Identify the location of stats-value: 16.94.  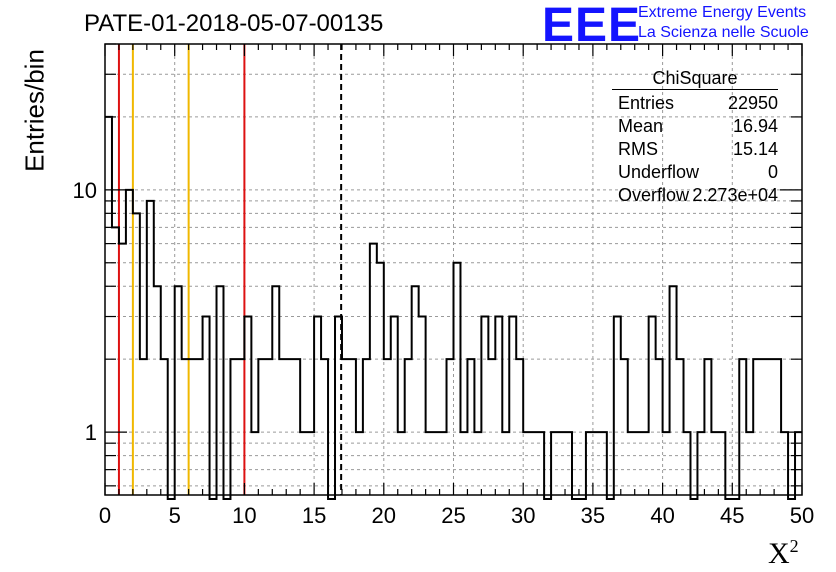
(755, 126).